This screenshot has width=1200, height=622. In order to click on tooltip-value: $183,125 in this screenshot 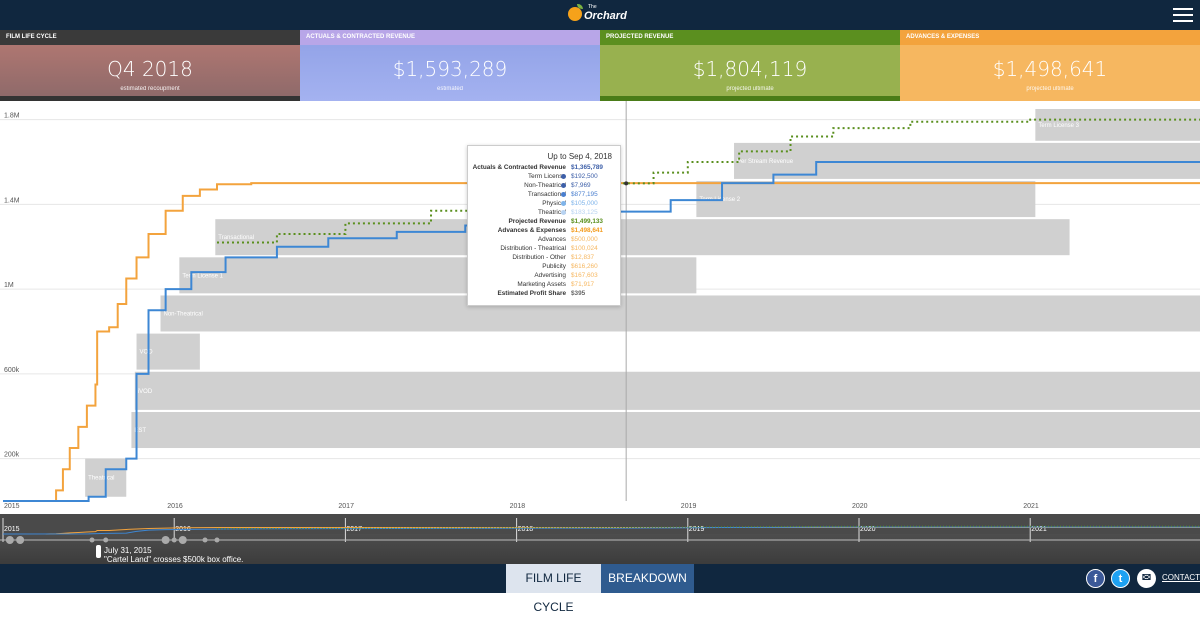, I will do `click(584, 212)`.